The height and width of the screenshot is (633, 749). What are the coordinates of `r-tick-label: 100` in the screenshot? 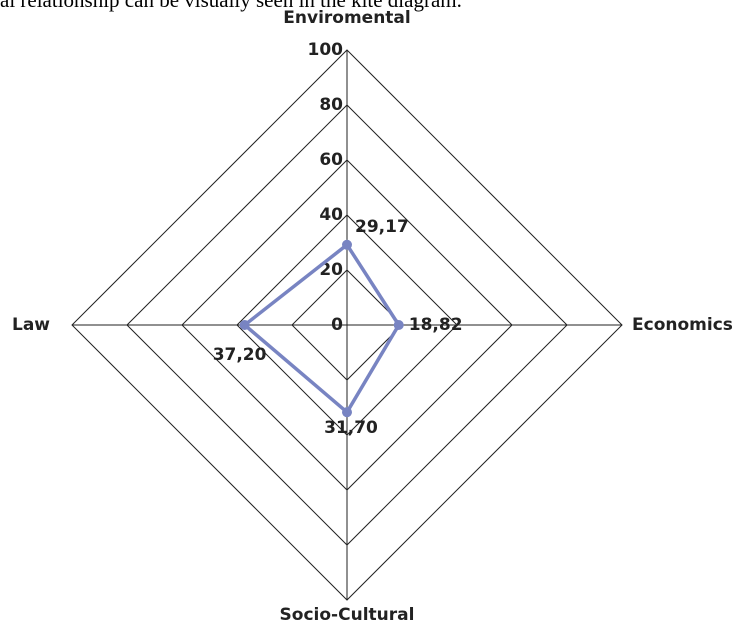 It's located at (326, 50).